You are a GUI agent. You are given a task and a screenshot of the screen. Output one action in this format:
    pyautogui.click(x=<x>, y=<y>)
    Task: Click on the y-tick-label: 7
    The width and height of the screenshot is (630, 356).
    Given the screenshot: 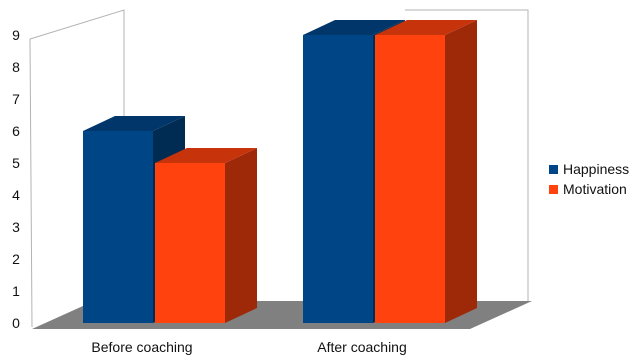 What is the action you would take?
    pyautogui.click(x=16, y=99)
    